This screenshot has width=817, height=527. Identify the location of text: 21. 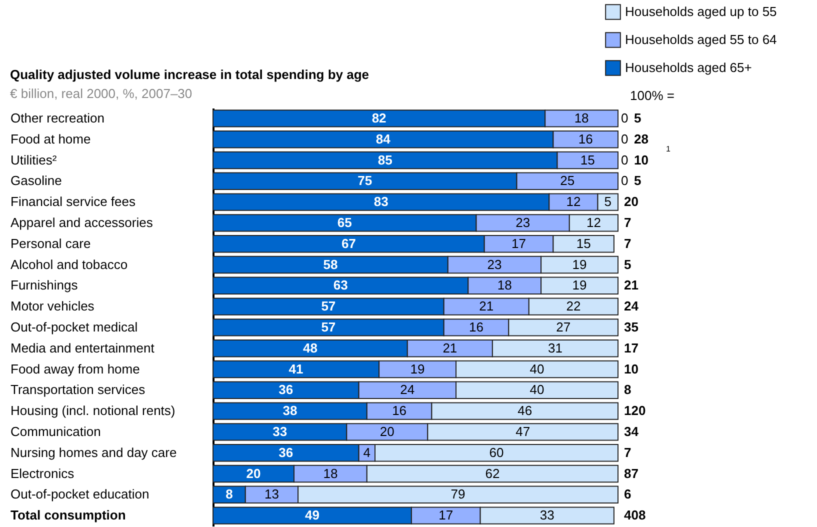
(631, 285).